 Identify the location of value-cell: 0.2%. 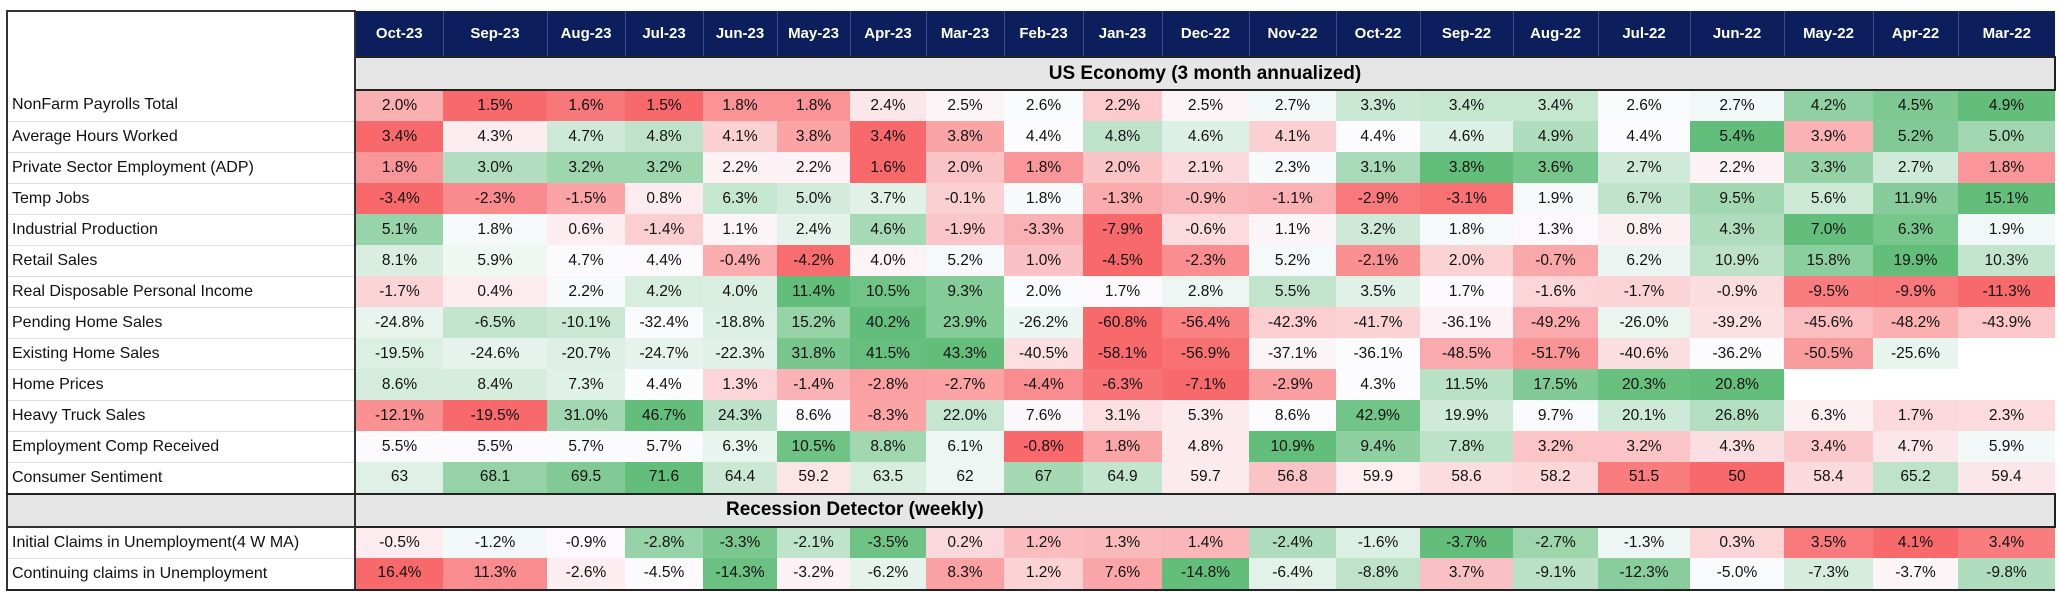
(965, 542).